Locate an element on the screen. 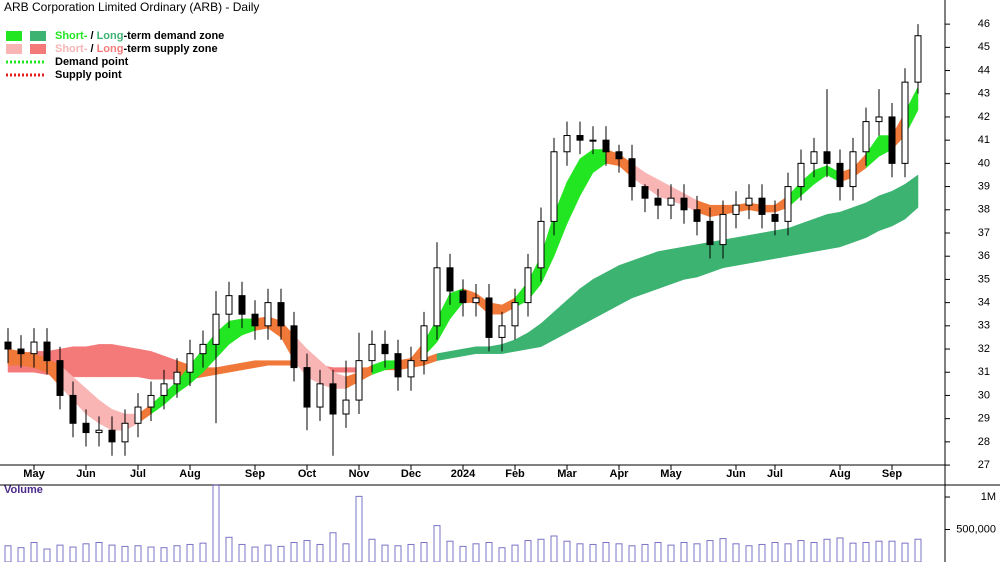  x-tick-label: Jun is located at coordinates (86, 474).